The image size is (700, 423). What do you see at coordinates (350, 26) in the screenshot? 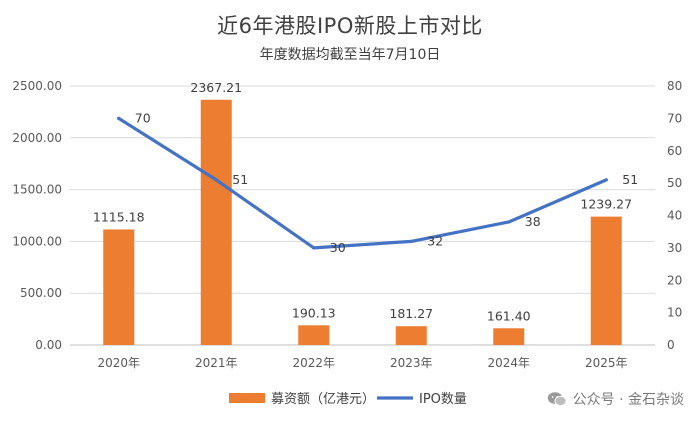
I see `chart-title: 近6年港股IPO新股上市对比` at bounding box center [350, 26].